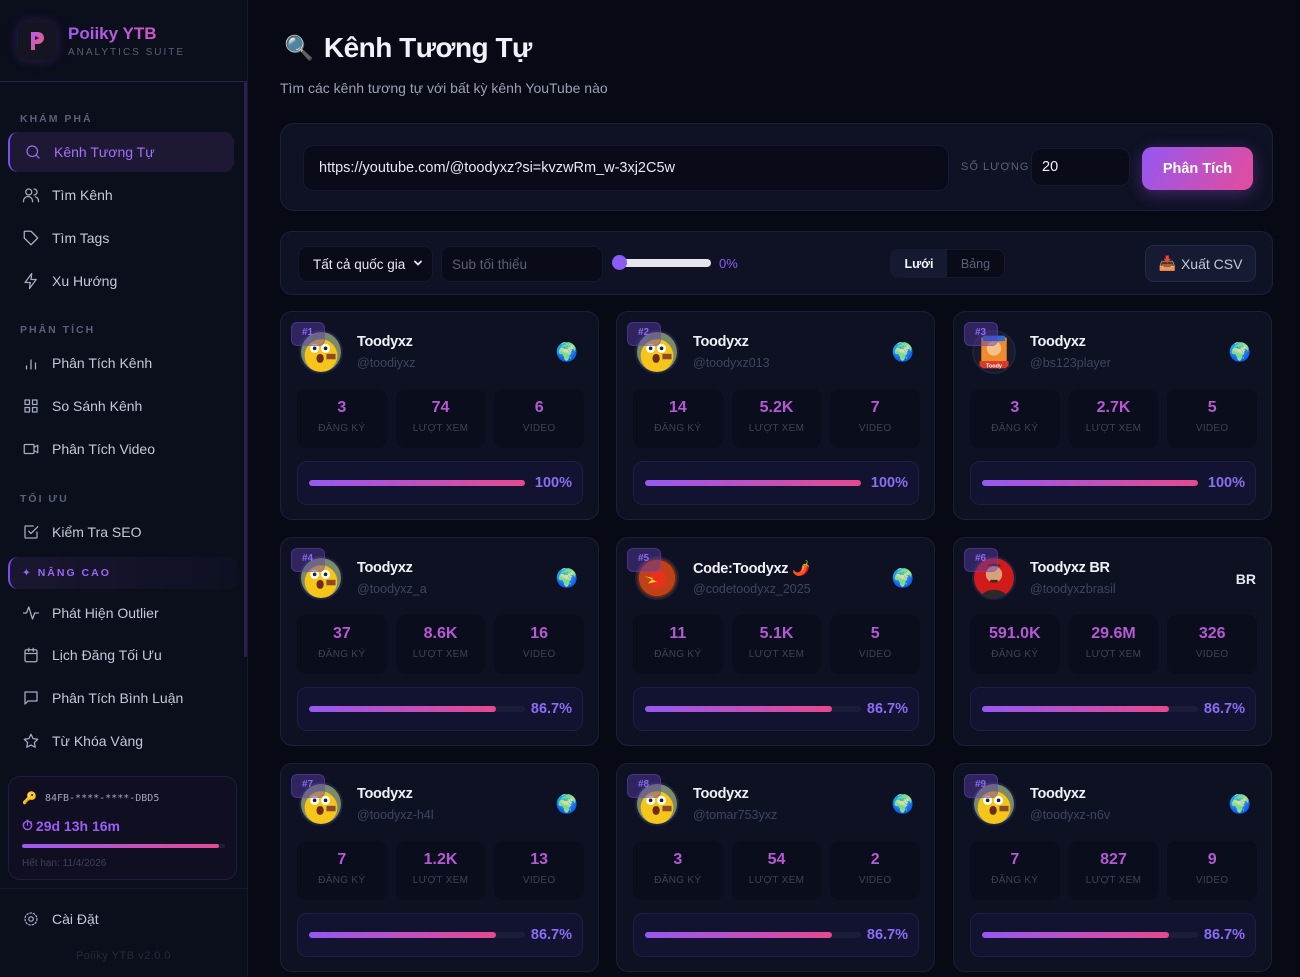  I want to click on quantity-input, so click(1080, 167).